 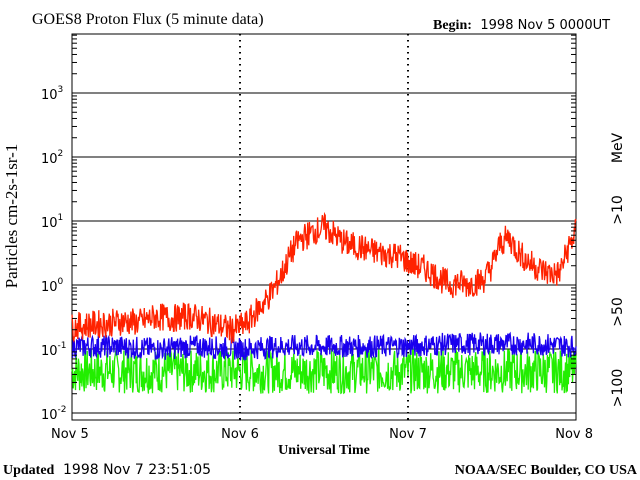 What do you see at coordinates (618, 269) in the screenshot?
I see `legend: >10 MeV >50 >100` at bounding box center [618, 269].